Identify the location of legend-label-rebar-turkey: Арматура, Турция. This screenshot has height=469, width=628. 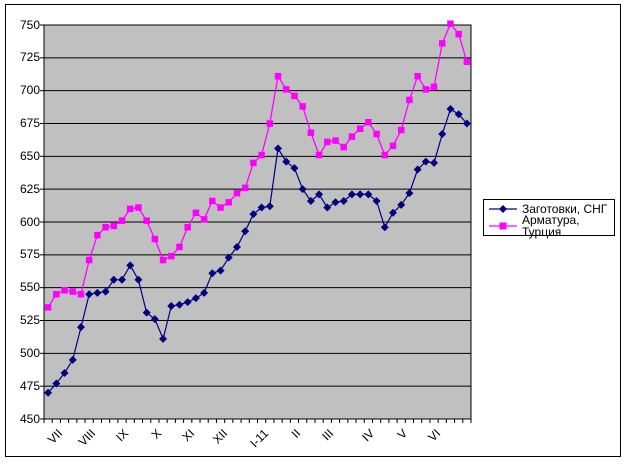
(551, 226).